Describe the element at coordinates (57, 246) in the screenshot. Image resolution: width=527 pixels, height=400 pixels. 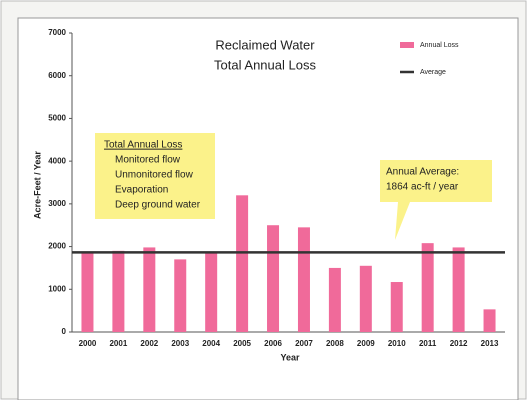
I see `y-tick-label: 2000` at that location.